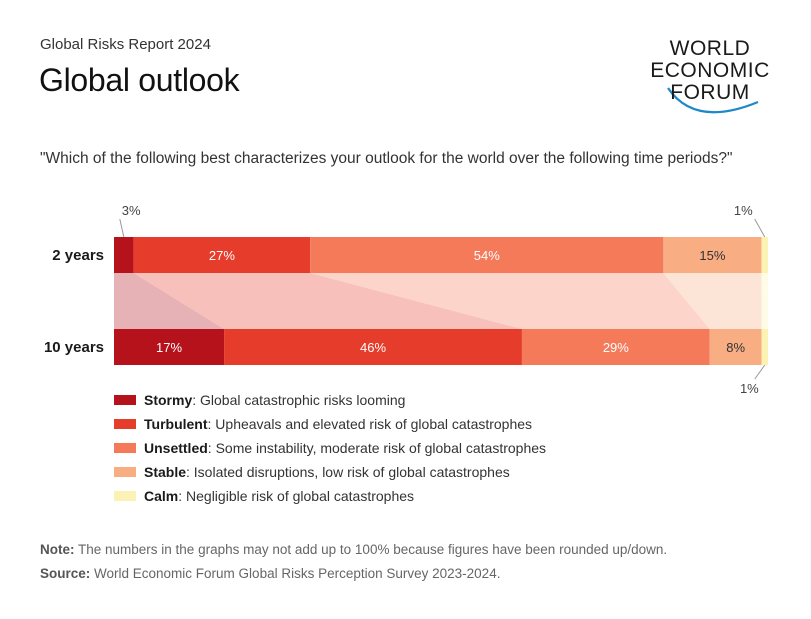  I want to click on band-stable, so click(712, 301).